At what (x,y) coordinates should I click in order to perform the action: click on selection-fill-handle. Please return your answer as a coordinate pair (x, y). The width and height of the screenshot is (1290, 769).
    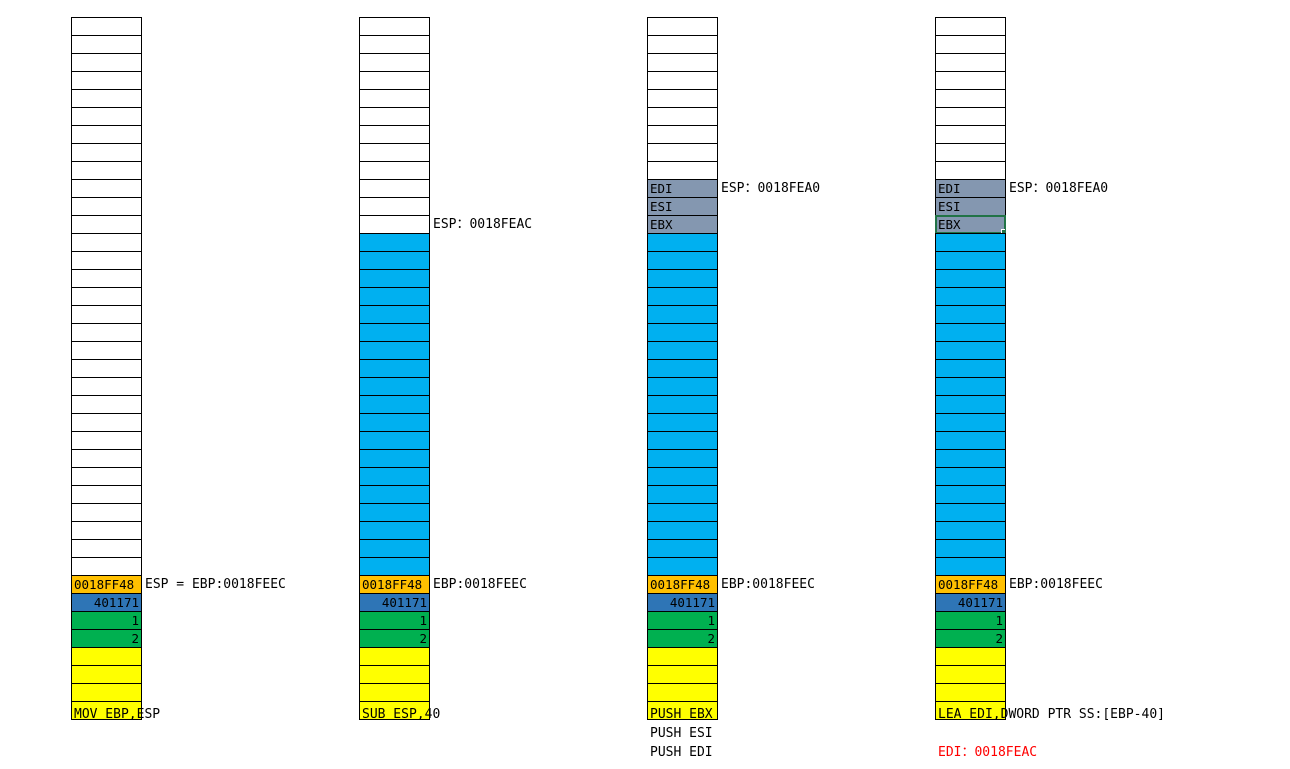
    Looking at the image, I should click on (1003, 231).